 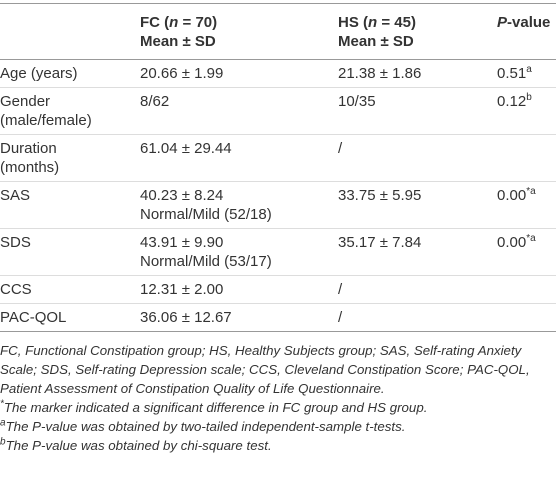 What do you see at coordinates (155, 22) in the screenshot?
I see `header-text: FC (` at bounding box center [155, 22].